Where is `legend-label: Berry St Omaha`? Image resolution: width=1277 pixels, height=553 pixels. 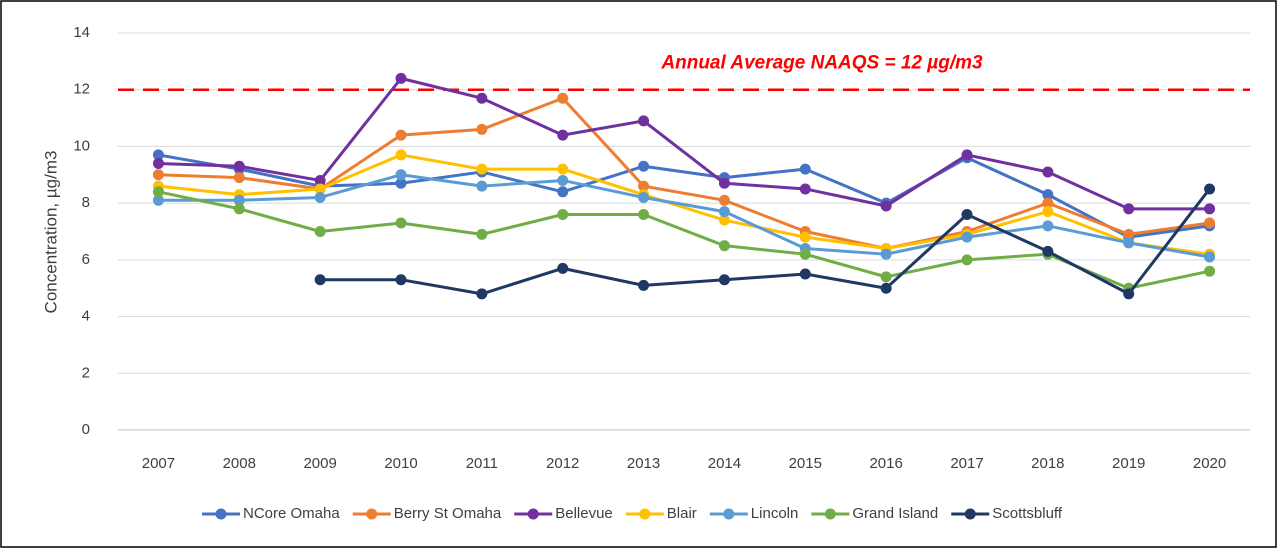 legend-label: Berry St Omaha is located at coordinates (448, 513).